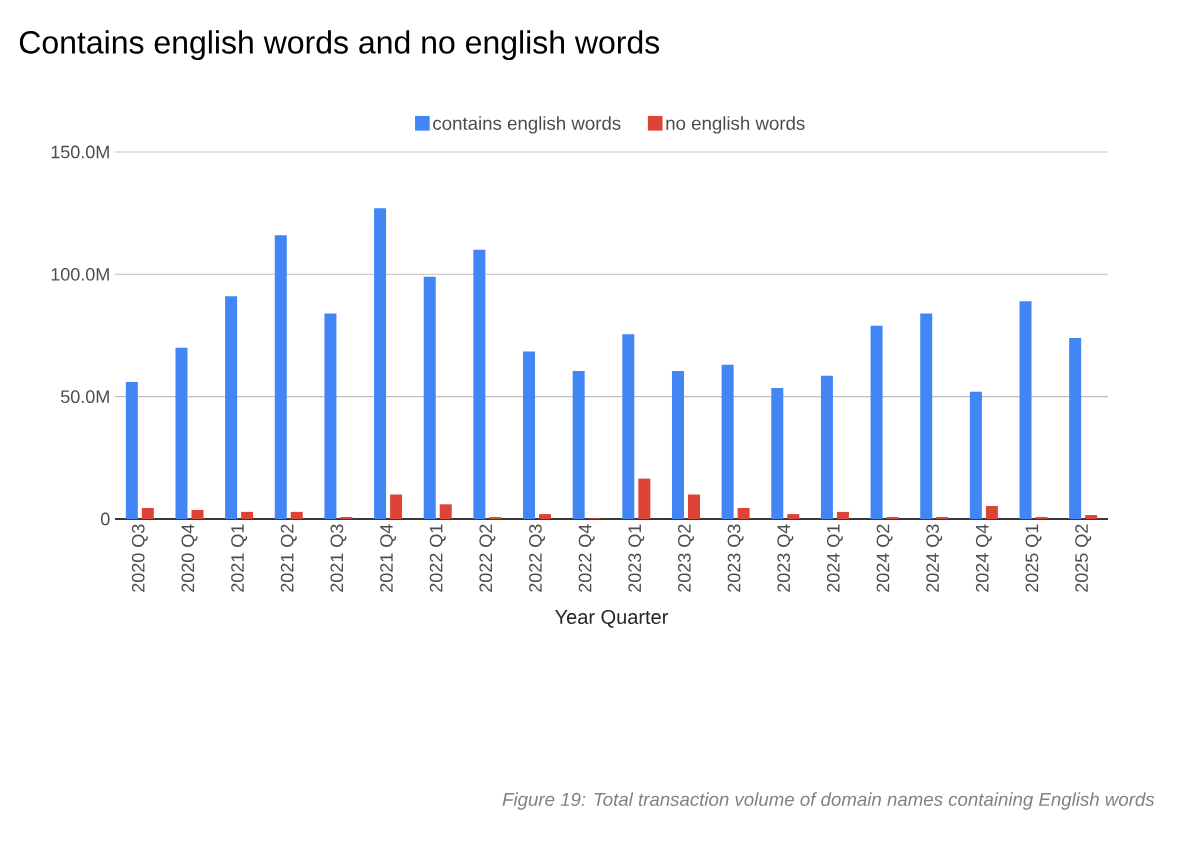  I want to click on y-tick-label: 50.0M, so click(84, 397).